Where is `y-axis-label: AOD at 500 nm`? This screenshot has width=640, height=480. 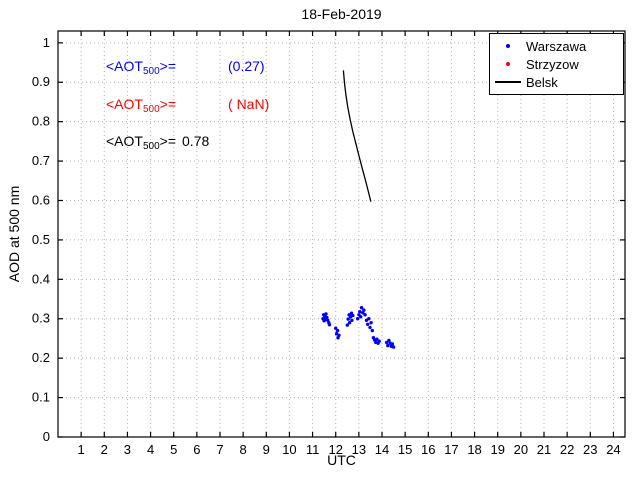
y-axis-label: AOD at 500 nm is located at coordinates (14, 234).